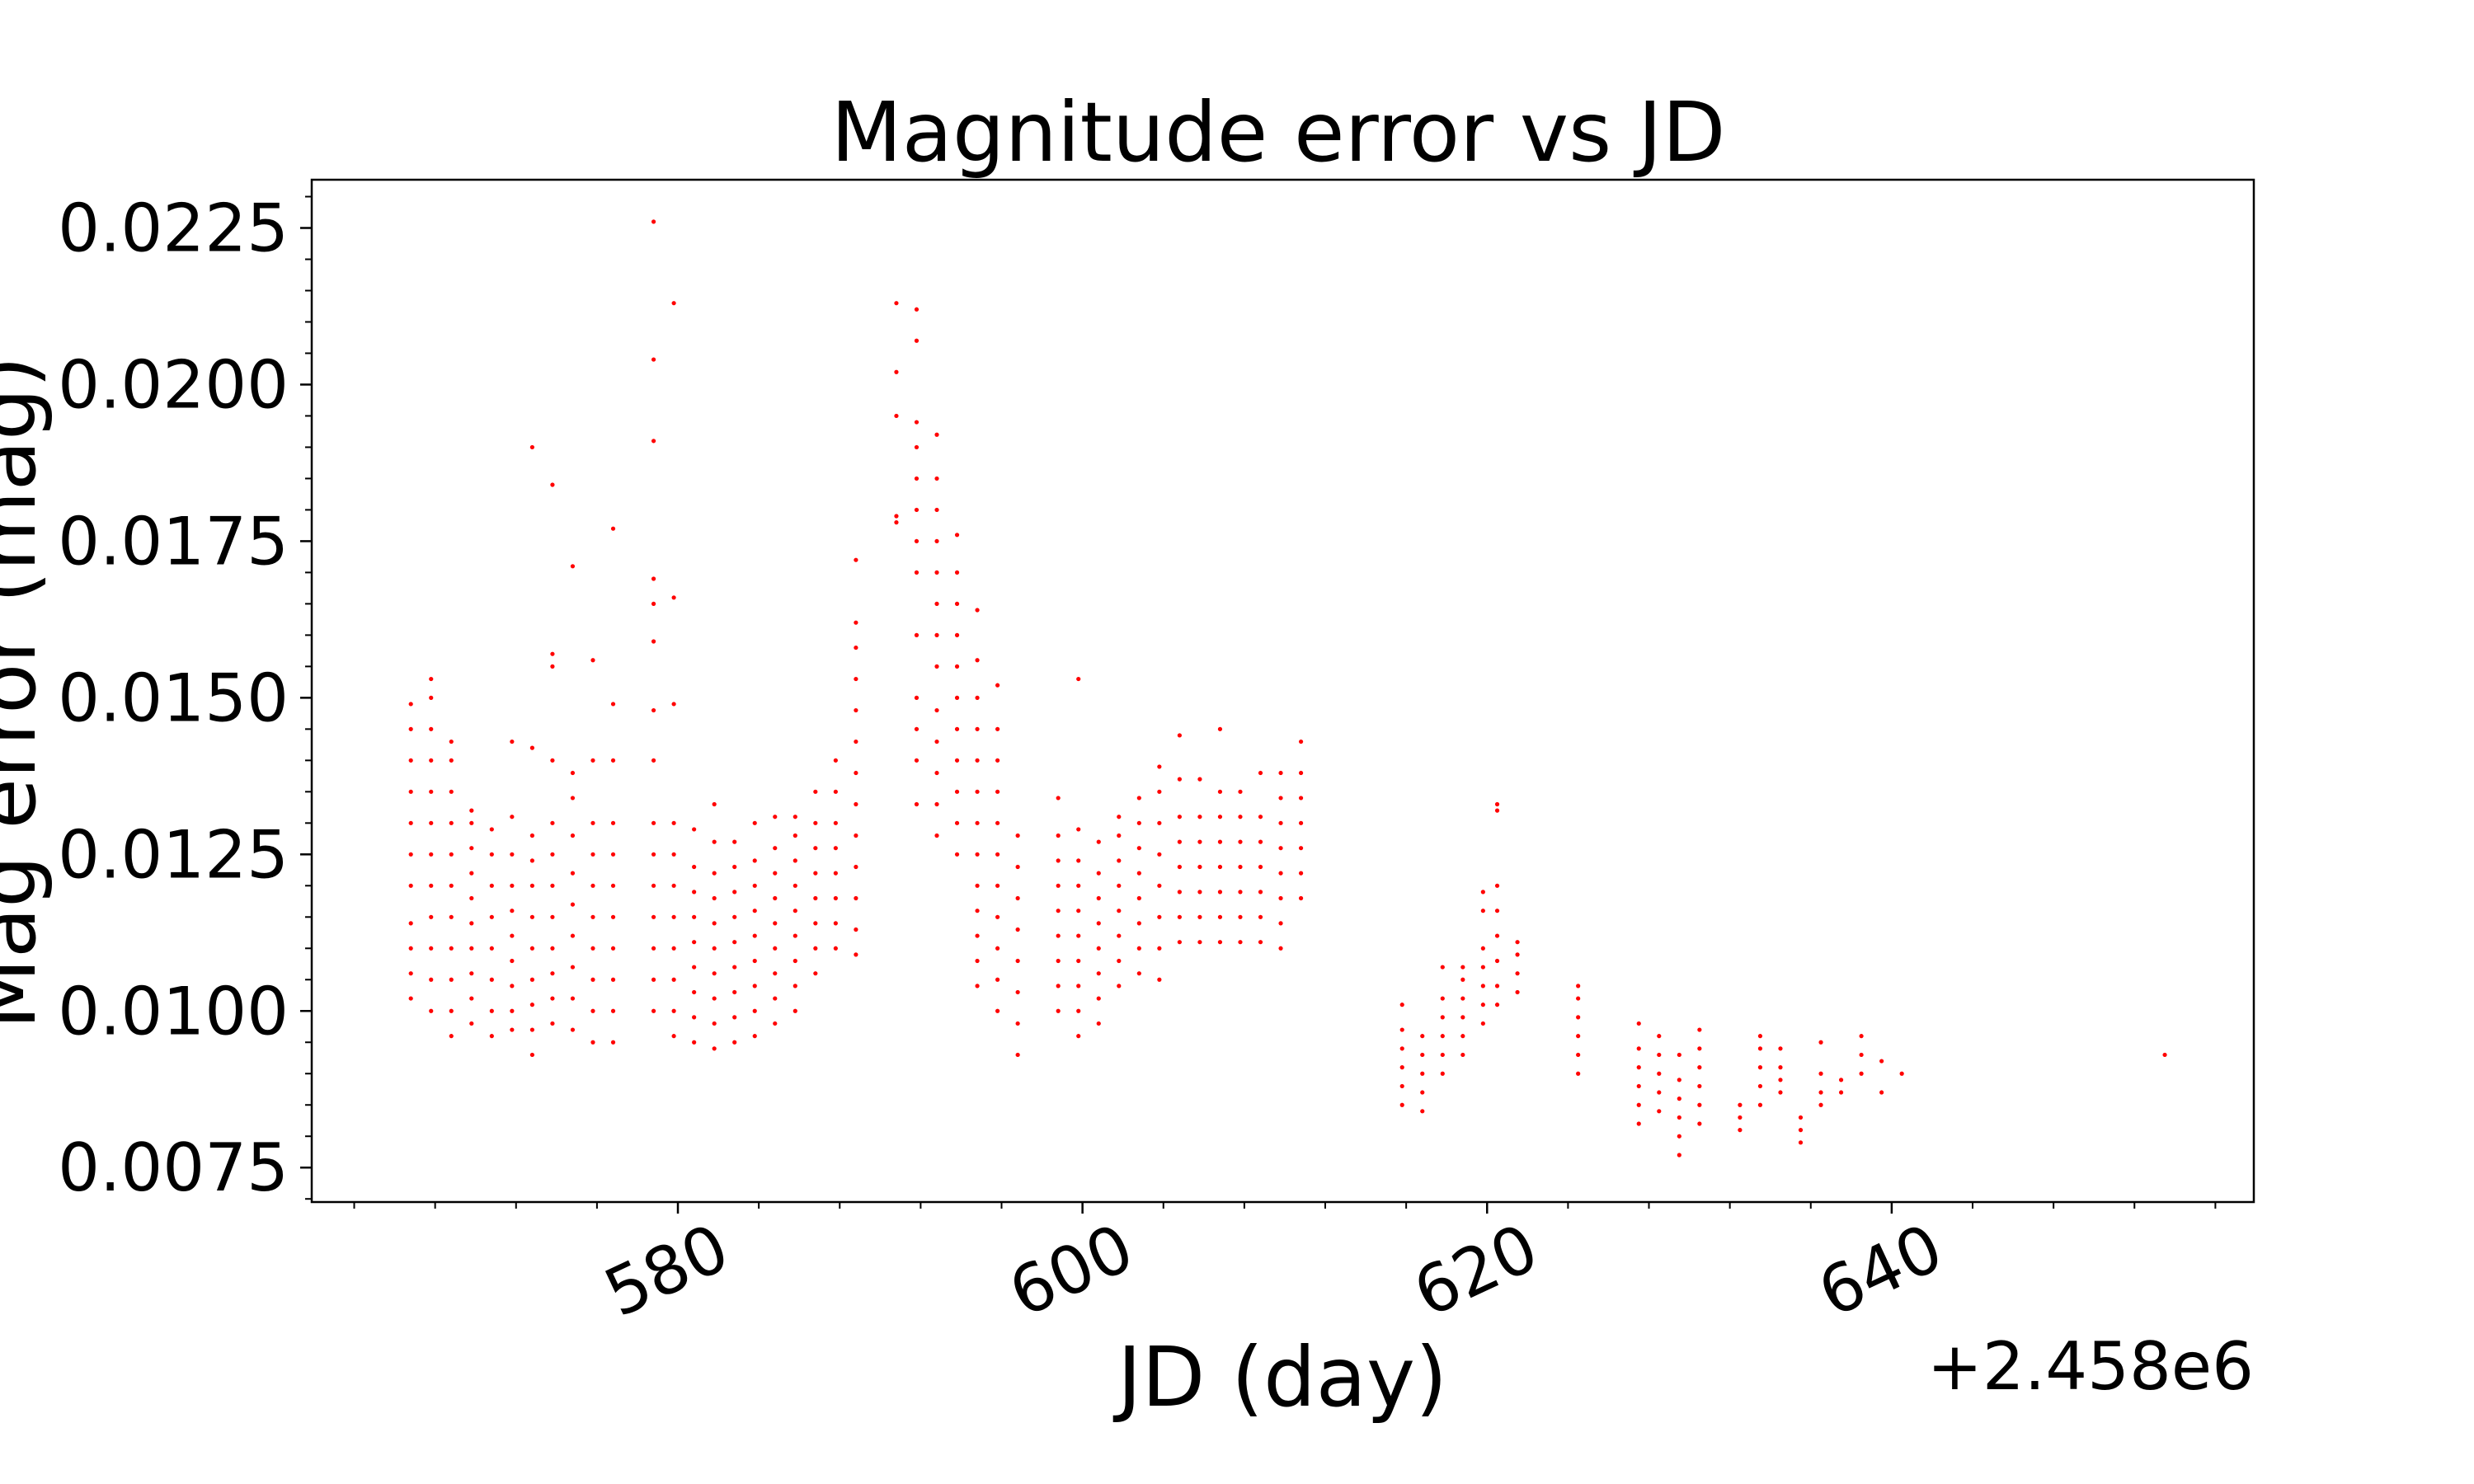  What do you see at coordinates (173, 384) in the screenshot?
I see `y-tick-label: 0.0200` at bounding box center [173, 384].